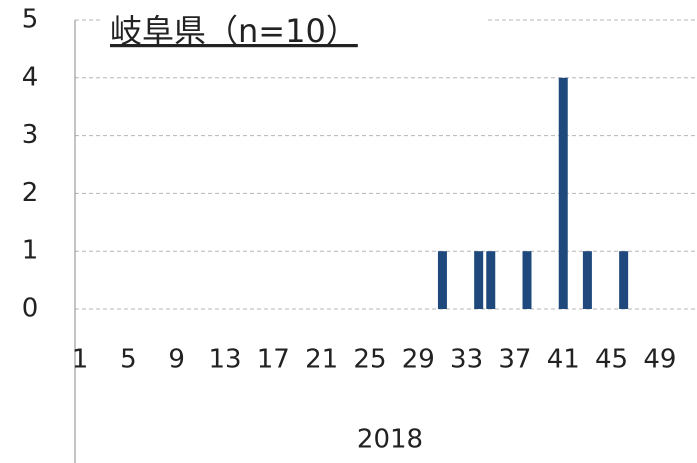  Describe the element at coordinates (611, 360) in the screenshot. I see `x-tick-label: 45` at that location.